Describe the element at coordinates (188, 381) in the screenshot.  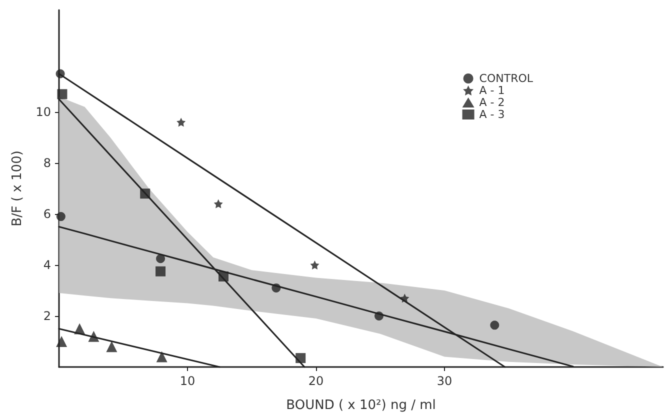
I see `x-tick-label: 10` at that location.